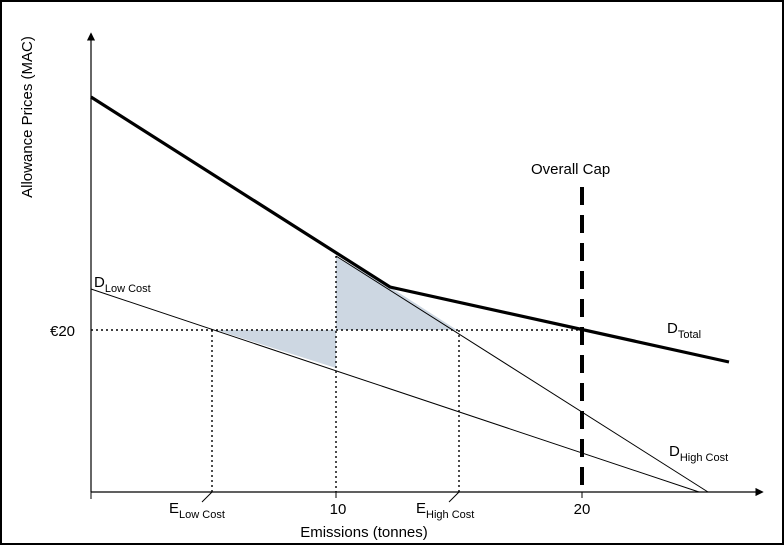 The height and width of the screenshot is (547, 784). I want to click on d-high-cost-label: DHigh Cost, so click(698, 453).